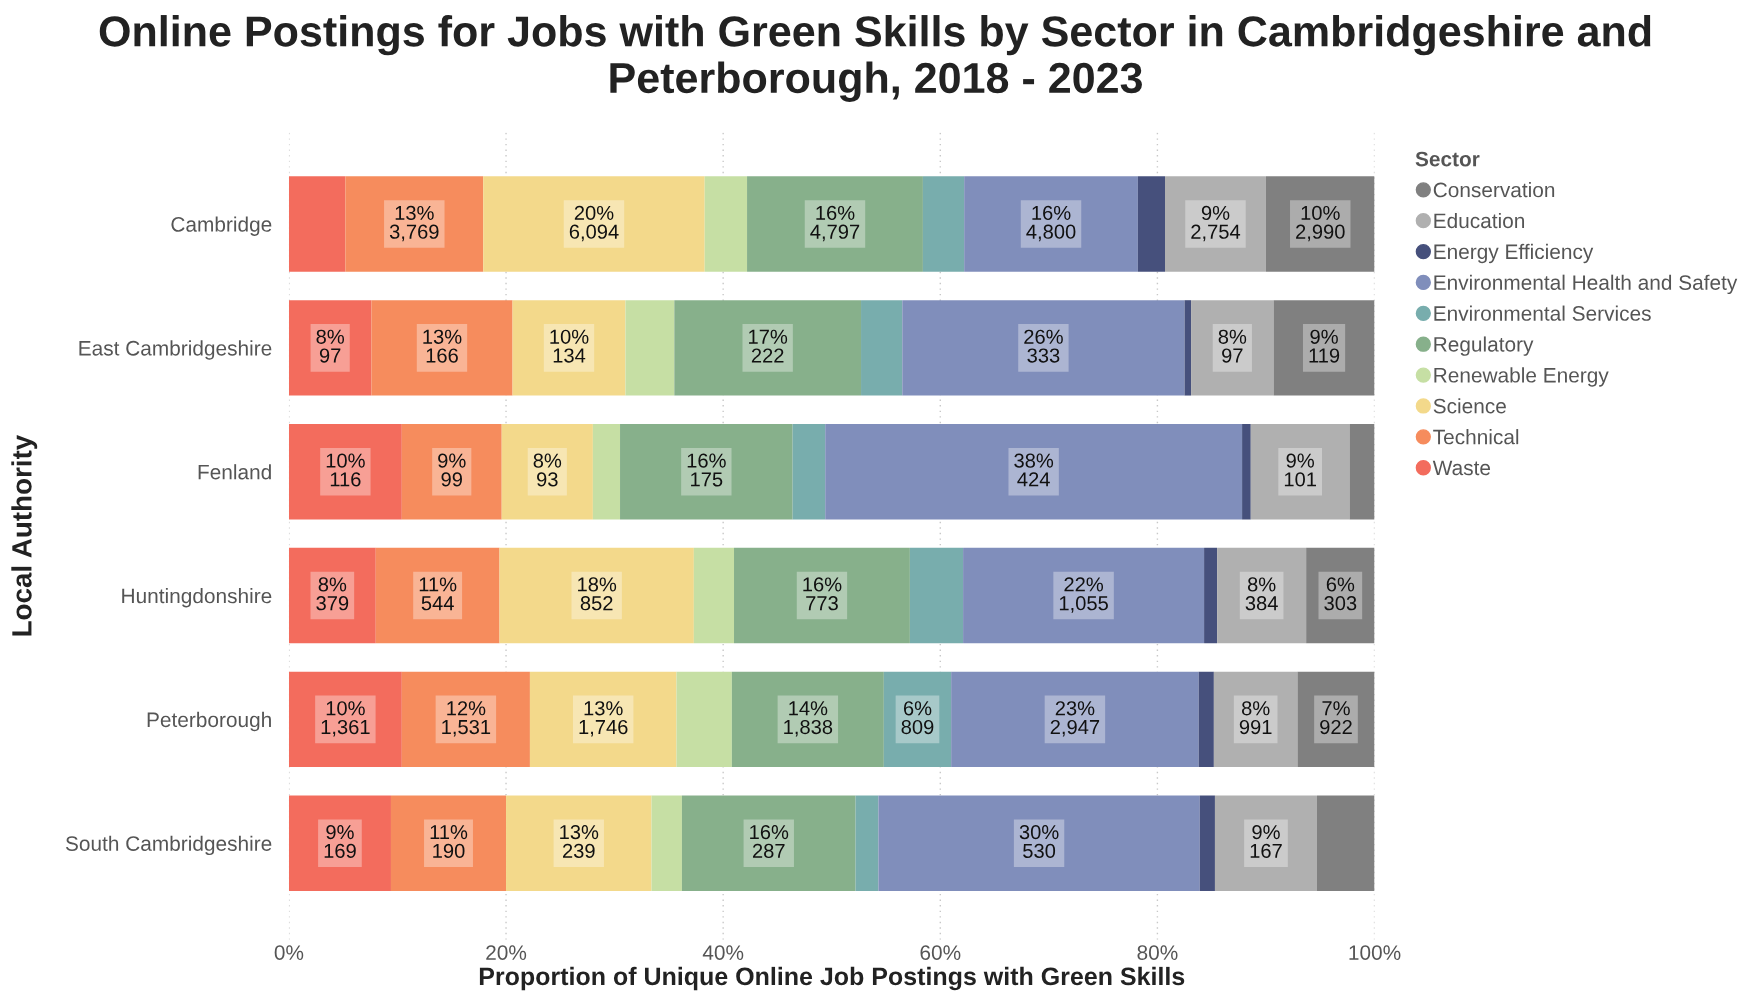 The width and height of the screenshot is (1751, 1003). Describe the element at coordinates (175, 350) in the screenshot. I see `y-tick-label: East Cambridgeshire` at that location.